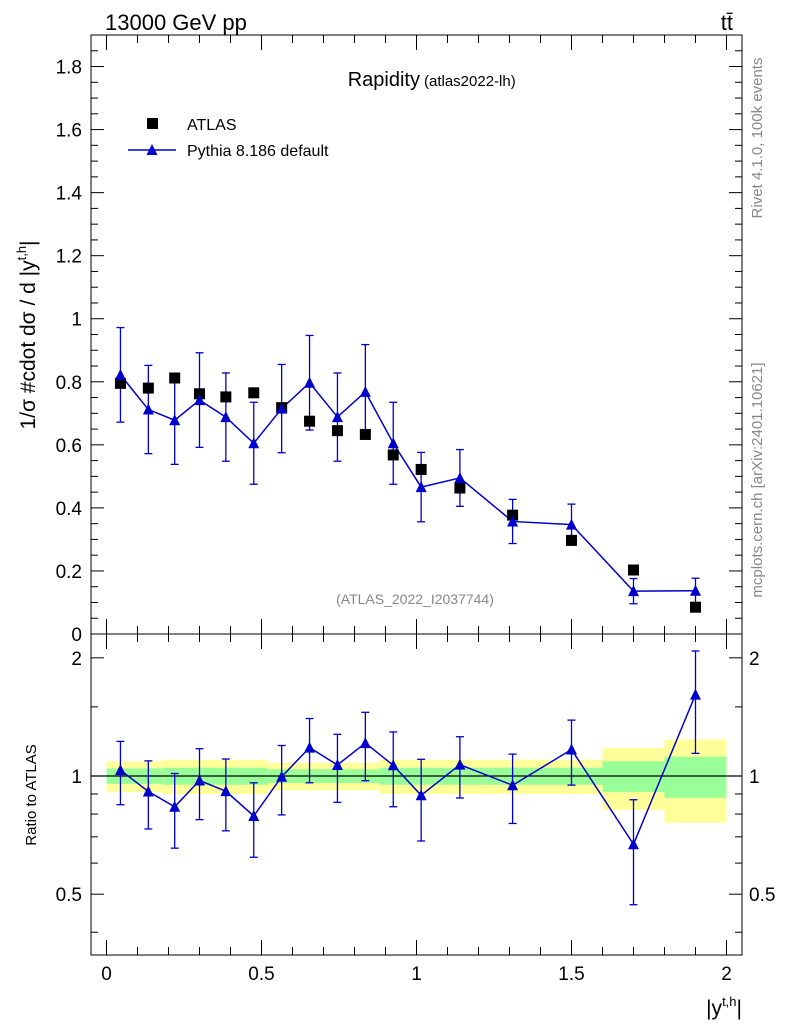 Image resolution: width=786 pixels, height=1024 pixels. What do you see at coordinates (152, 123) in the screenshot?
I see `legend-atlas-marker` at bounding box center [152, 123].